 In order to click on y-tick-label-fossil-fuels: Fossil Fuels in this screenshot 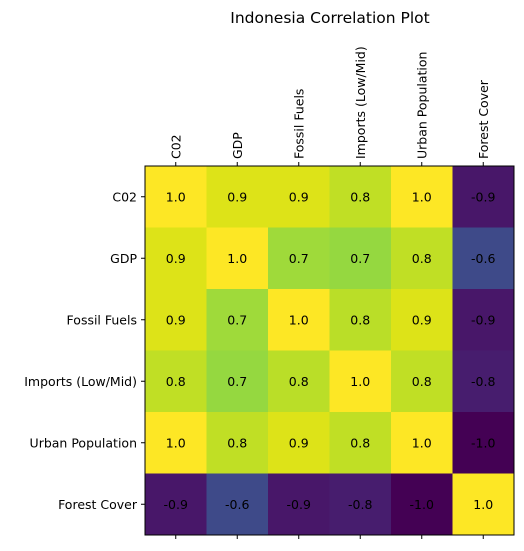, I will do `click(102, 319)`.